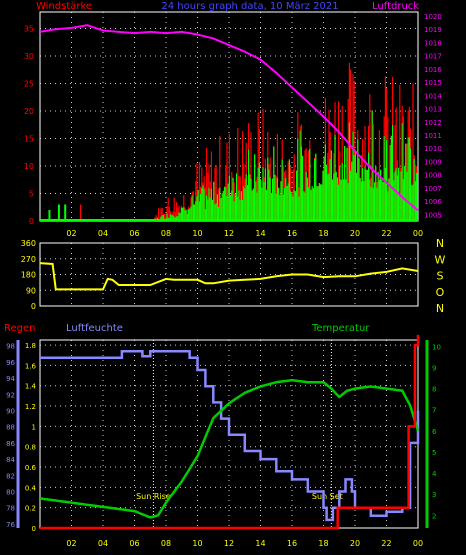 This screenshot has height=555, width=466. I want to click on pressure-tick-label: 1018, so click(433, 43).